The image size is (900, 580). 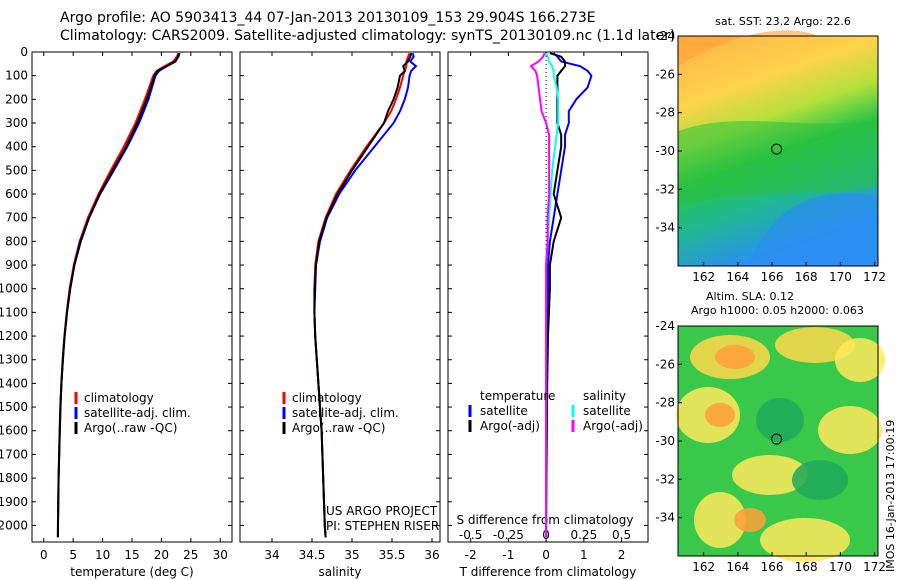 I want to click on project-label: US ARGO PROJECT, so click(x=382, y=511).